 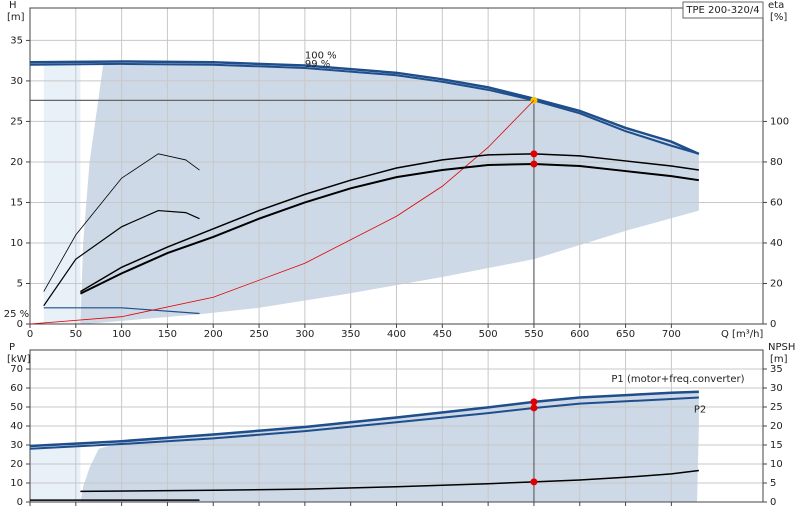 What do you see at coordinates (121, 334) in the screenshot?
I see `x-tick-label: 100` at bounding box center [121, 334].